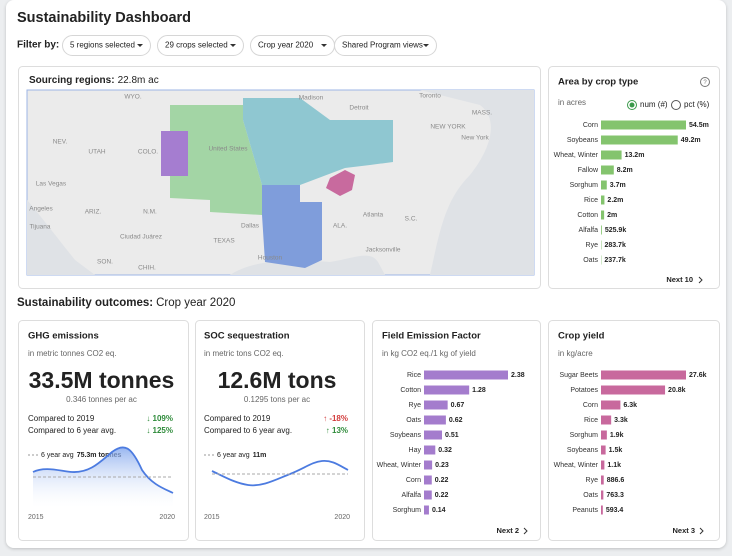 This screenshot has height=556, width=732. What do you see at coordinates (598, 82) in the screenshot?
I see `area-title: Area by crop type` at bounding box center [598, 82].